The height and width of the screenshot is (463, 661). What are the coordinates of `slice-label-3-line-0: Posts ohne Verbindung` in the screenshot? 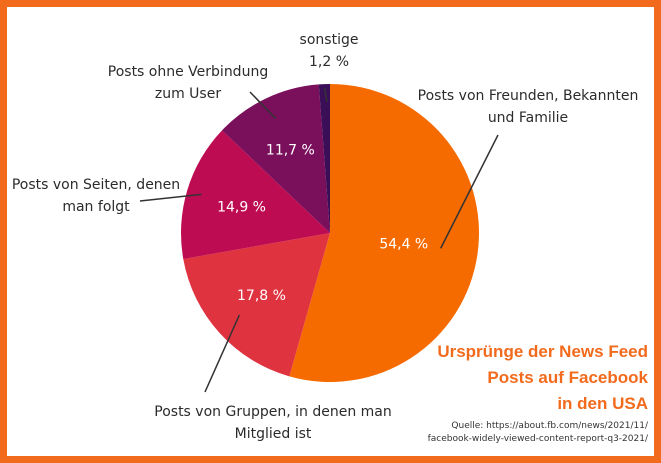 It's located at (188, 72).